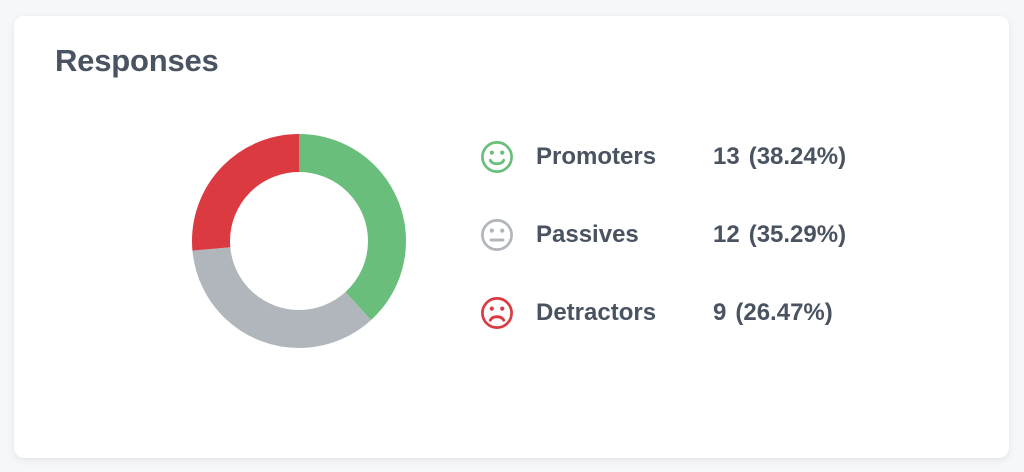 The image size is (1024, 472). Describe the element at coordinates (497, 157) in the screenshot. I see `happy-face-icon` at that location.